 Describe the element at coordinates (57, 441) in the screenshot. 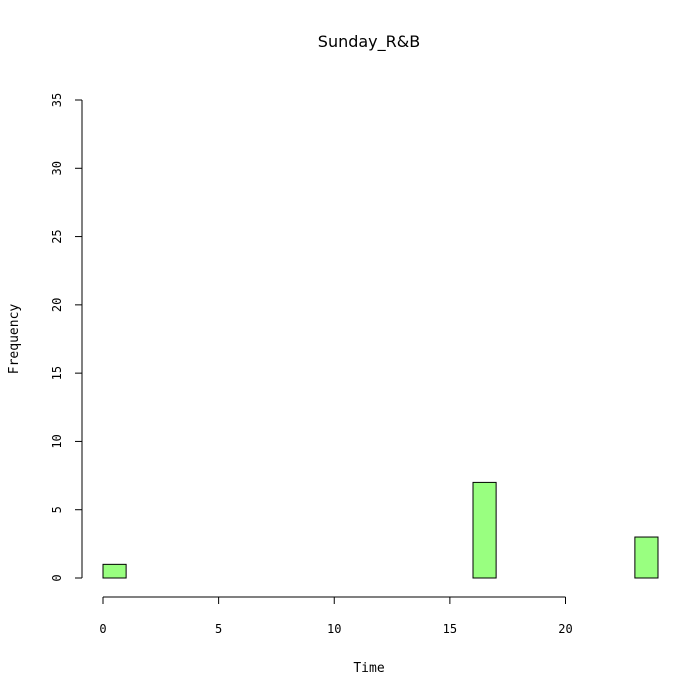

I see `y-tick-label: 10` at that location.